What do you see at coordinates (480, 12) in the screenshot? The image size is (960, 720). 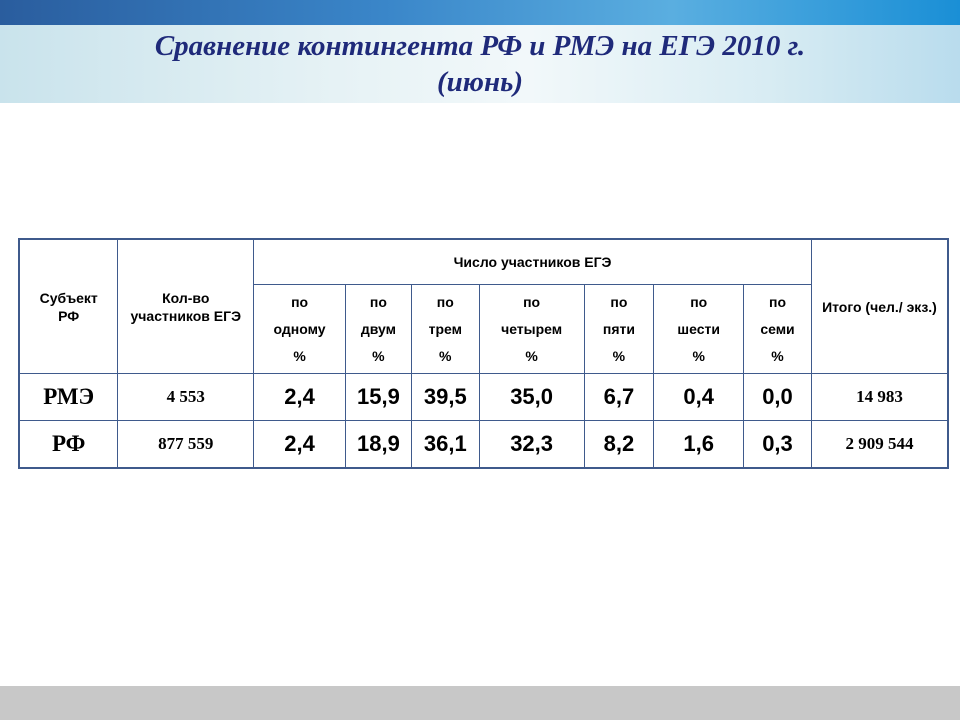 I see `top-decor-bar` at bounding box center [480, 12].